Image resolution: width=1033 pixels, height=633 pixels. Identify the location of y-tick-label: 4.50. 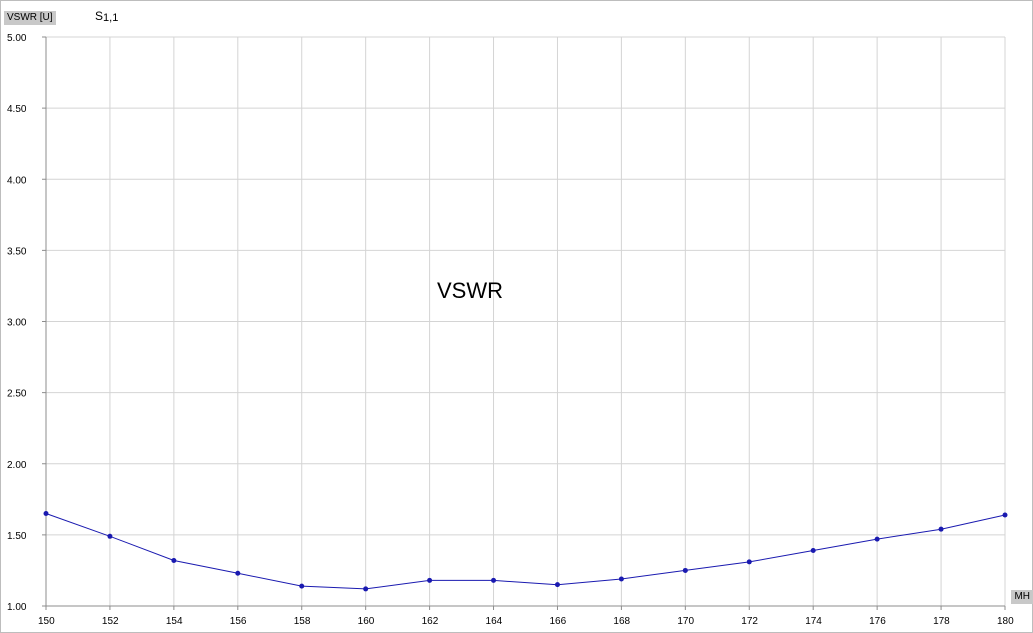
(17, 109).